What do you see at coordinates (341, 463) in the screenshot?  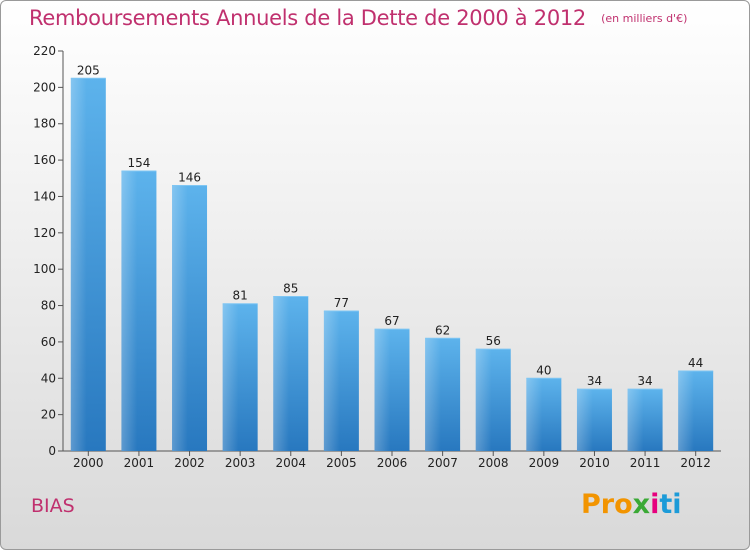 I see `x-tick-label: 2005` at bounding box center [341, 463].